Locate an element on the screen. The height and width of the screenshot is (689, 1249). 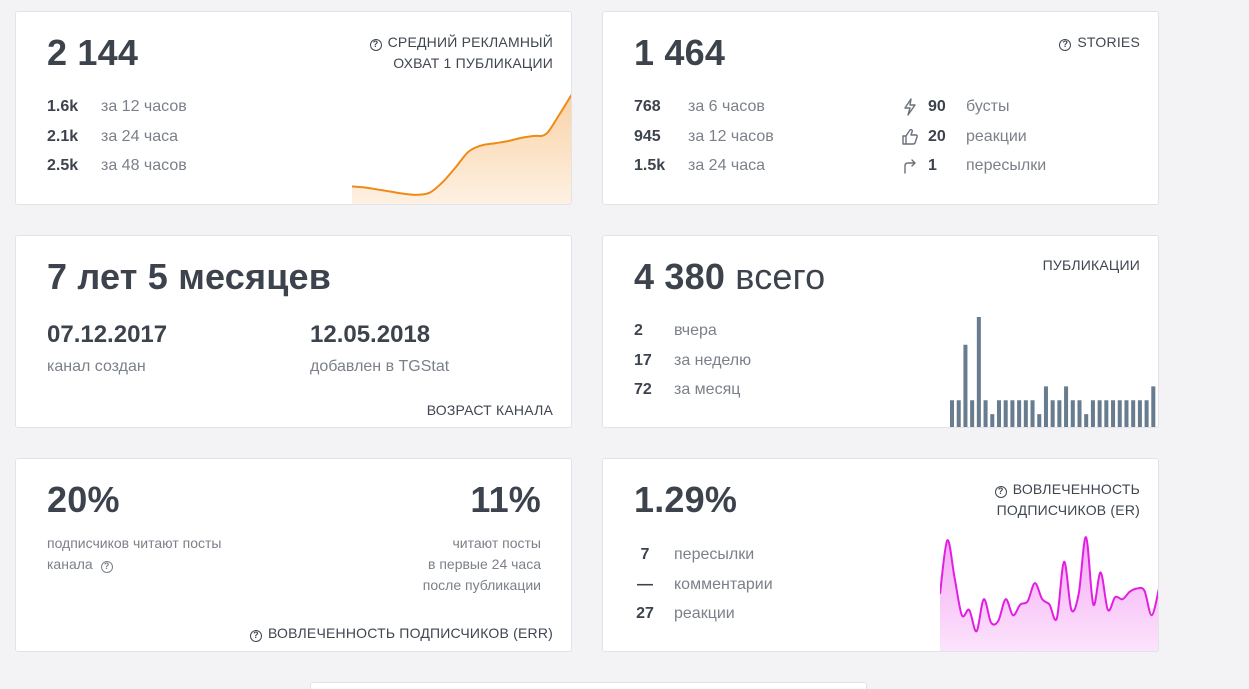
reach-value: 2 144 is located at coordinates (93, 52).